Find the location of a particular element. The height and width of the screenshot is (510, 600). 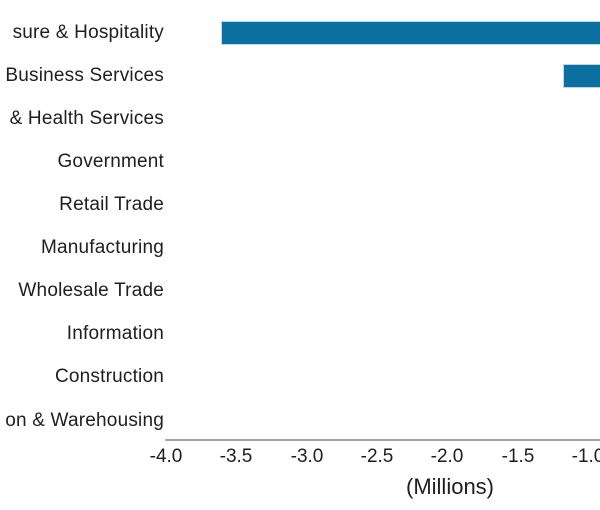

x-tick-label: -3.0 is located at coordinates (307, 456).